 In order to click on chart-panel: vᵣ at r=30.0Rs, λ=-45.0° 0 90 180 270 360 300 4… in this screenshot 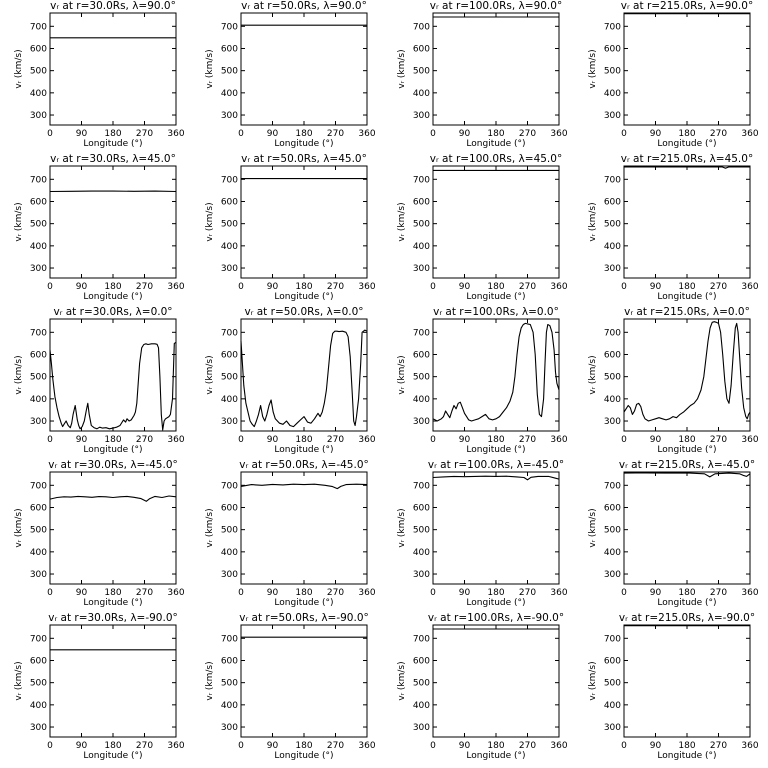, I will do `click(99, 533)`.